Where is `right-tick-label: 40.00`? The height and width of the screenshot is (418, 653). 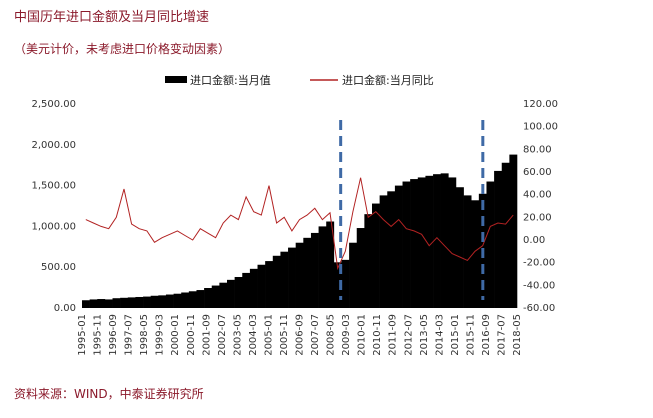
right-tick-label: 40.00 is located at coordinates (537, 195).